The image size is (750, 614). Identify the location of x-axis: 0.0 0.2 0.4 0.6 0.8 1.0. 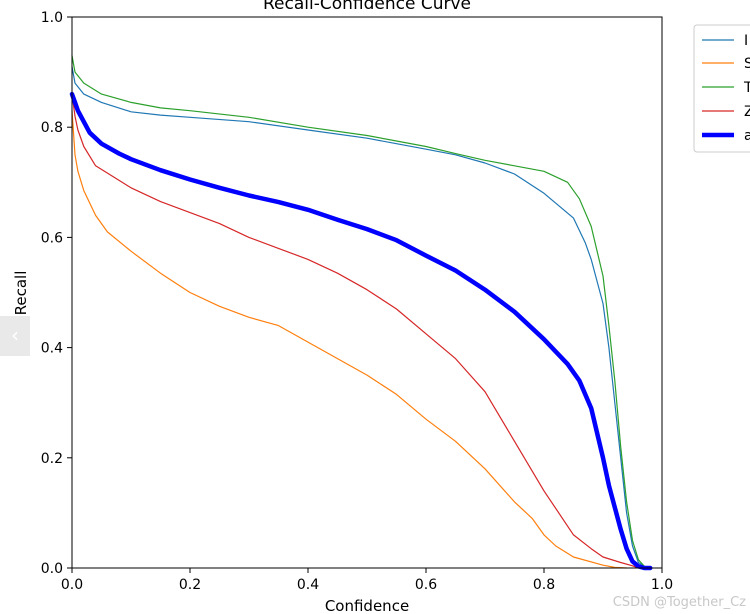
(367, 580).